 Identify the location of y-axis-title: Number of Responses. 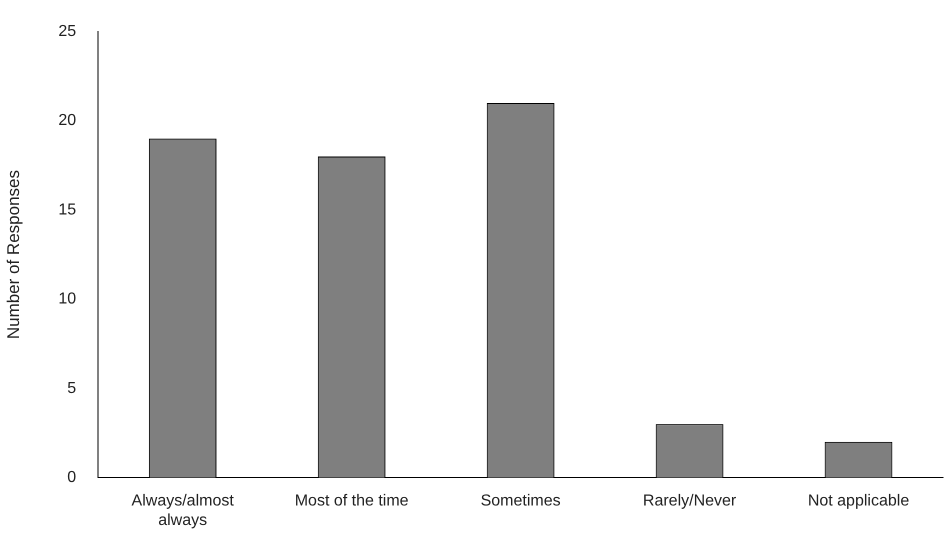
(13, 255).